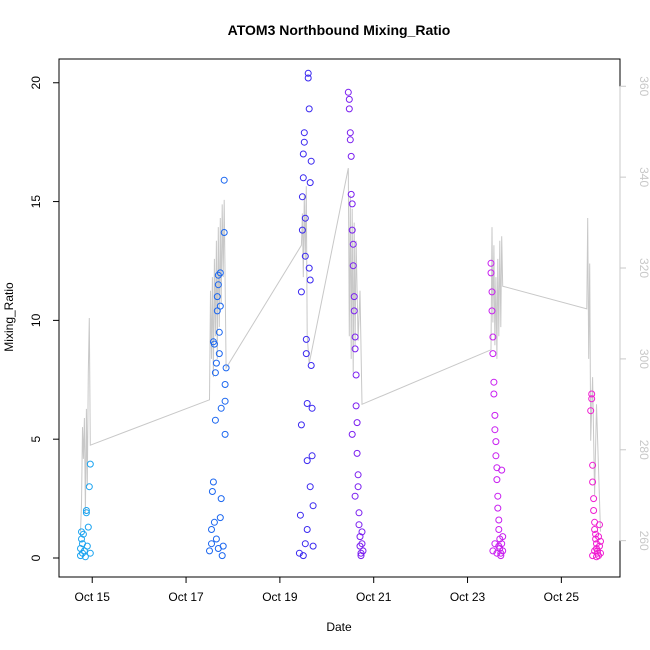  What do you see at coordinates (36, 439) in the screenshot?
I see `y-tick-label: 5` at bounding box center [36, 439].